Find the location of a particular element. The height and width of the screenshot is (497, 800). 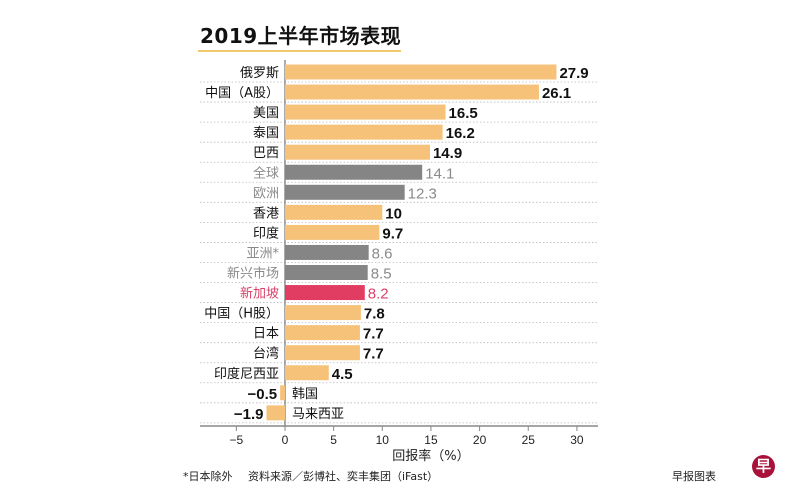

category-label: 美国 is located at coordinates (266, 113).